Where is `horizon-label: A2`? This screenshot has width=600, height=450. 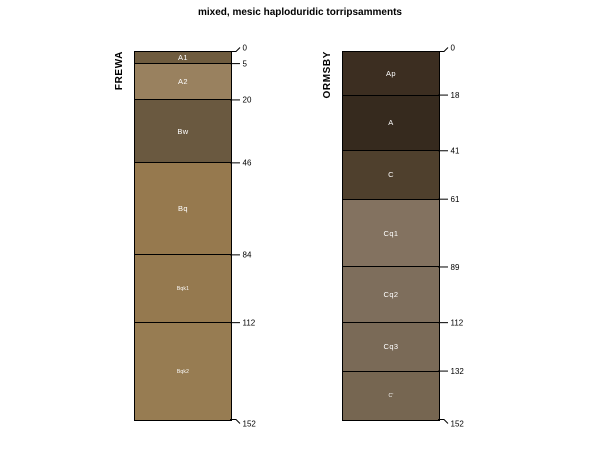
horizon-label: A2 is located at coordinates (183, 82).